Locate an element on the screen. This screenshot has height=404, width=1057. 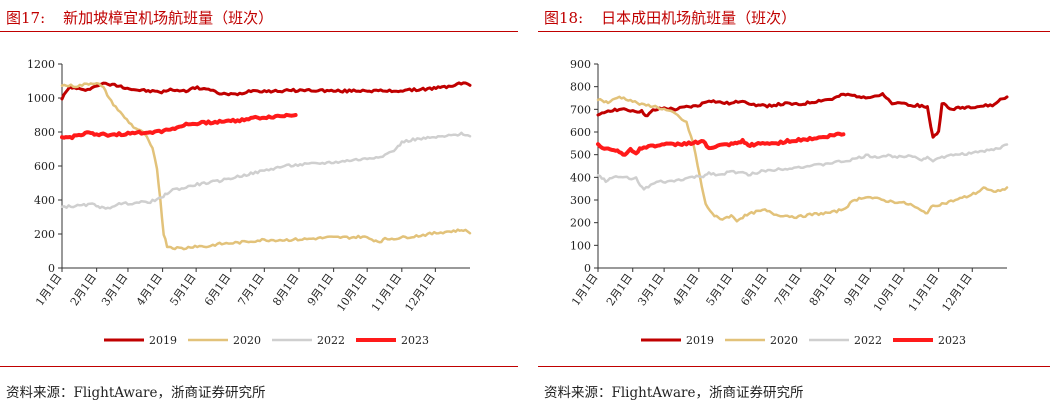
y-tick-label: 700 is located at coordinates (580, 109).